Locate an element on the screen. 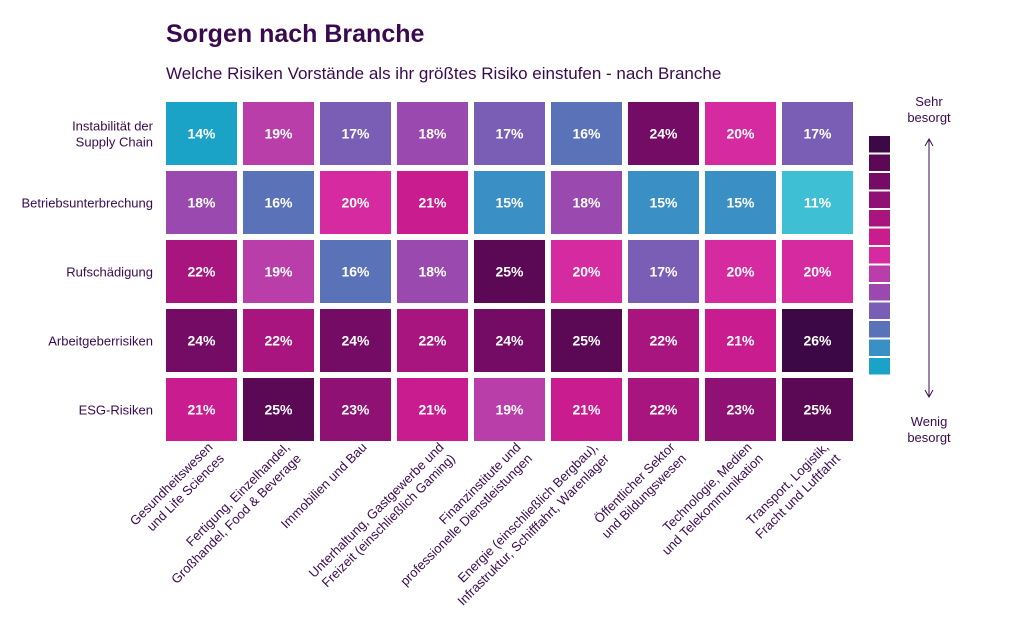 The image size is (1024, 640). row-label: ESG-Risiken is located at coordinates (116, 410).